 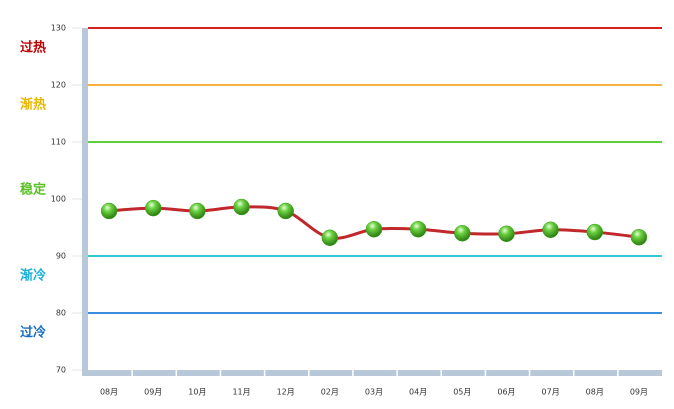 I want to click on zone-label: 过冷, so click(x=33, y=333).